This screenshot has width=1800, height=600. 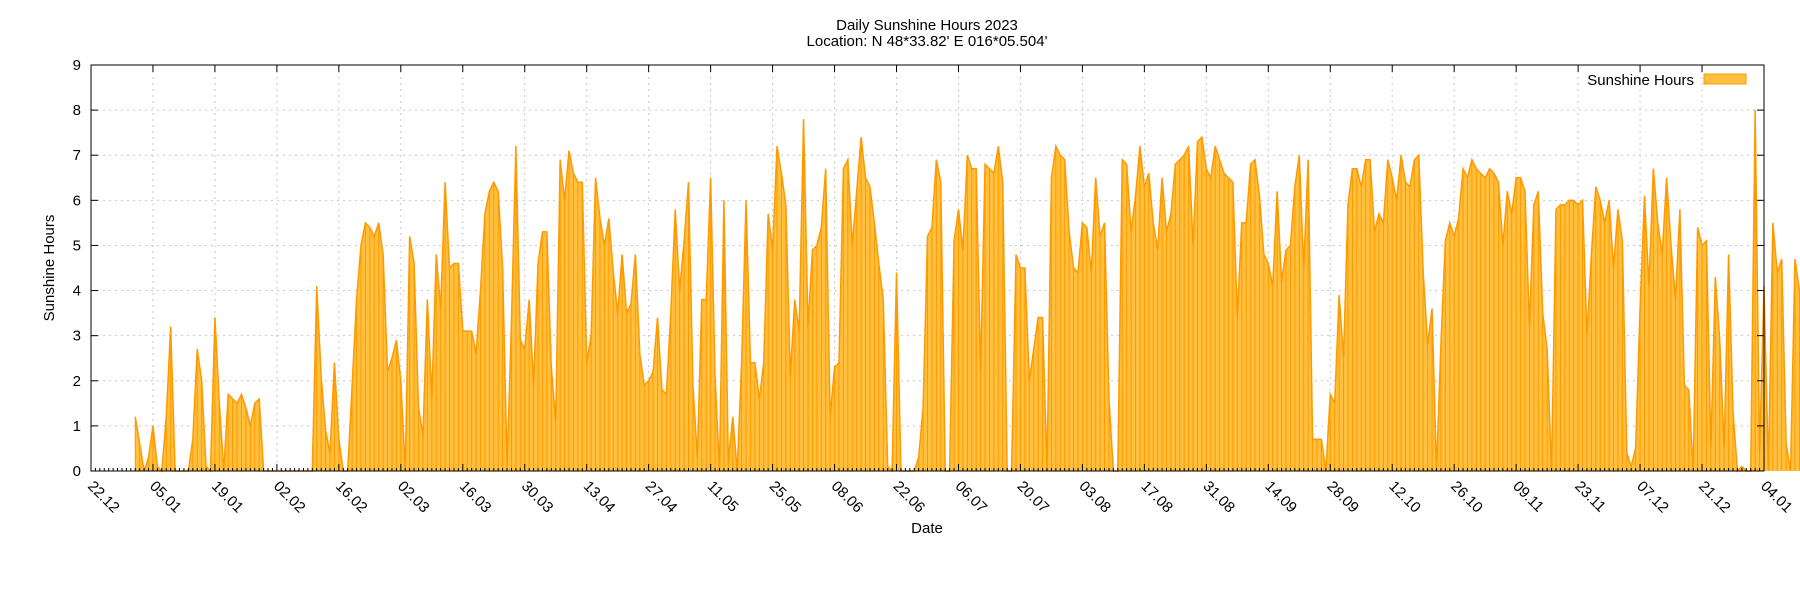 What do you see at coordinates (77, 155) in the screenshot?
I see `y-tick-label: 7` at bounding box center [77, 155].